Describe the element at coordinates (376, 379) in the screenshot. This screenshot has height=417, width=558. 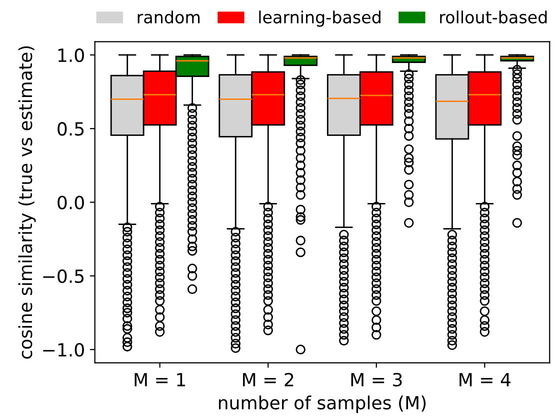
I see `x-tick-label: M = 3` at that location.